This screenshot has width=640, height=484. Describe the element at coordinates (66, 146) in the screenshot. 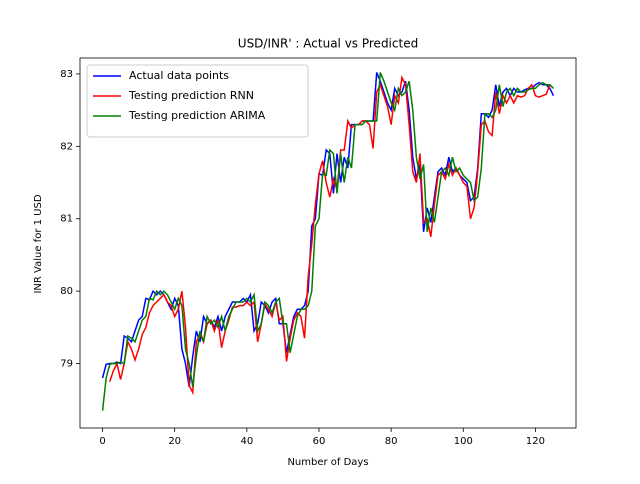

I see `y-tick-label: 82` at that location.